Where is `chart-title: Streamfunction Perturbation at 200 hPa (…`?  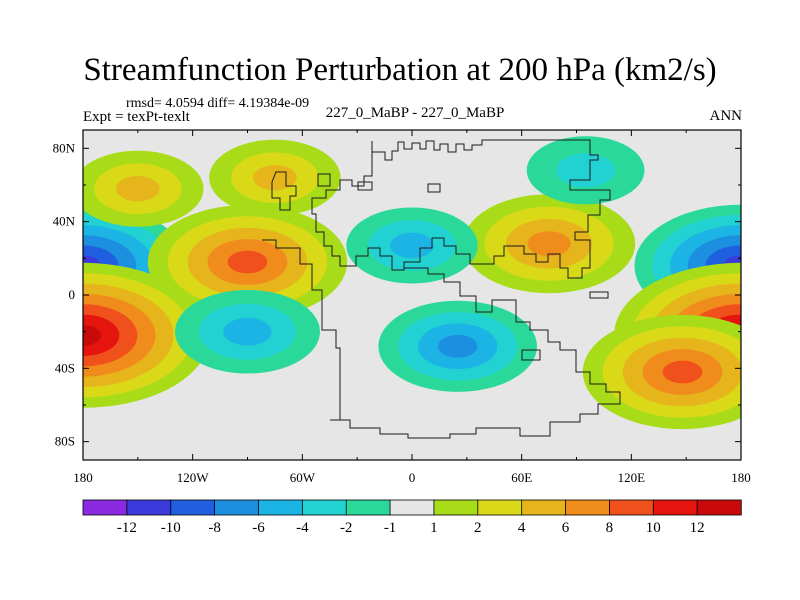 chart-title: Streamfunction Perturbation at 200 hPa (… is located at coordinates (400, 70).